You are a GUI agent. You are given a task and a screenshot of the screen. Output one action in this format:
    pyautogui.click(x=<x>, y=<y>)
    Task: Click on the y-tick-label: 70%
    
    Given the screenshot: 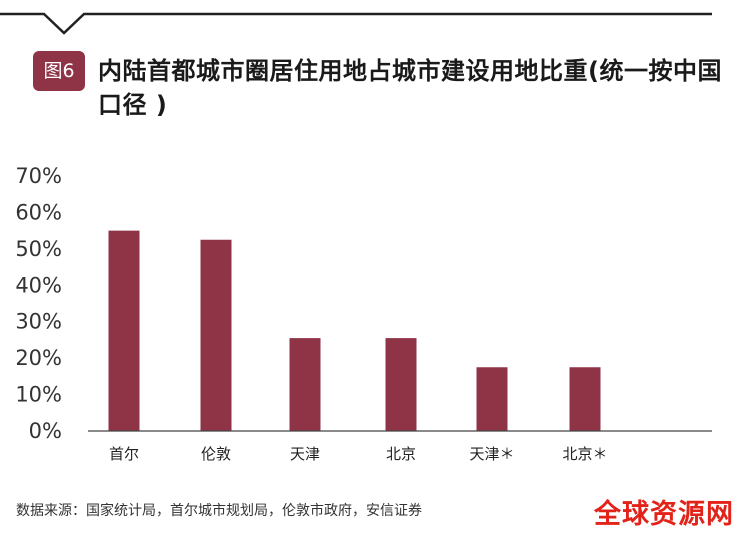 What is the action you would take?
    pyautogui.click(x=38, y=176)
    